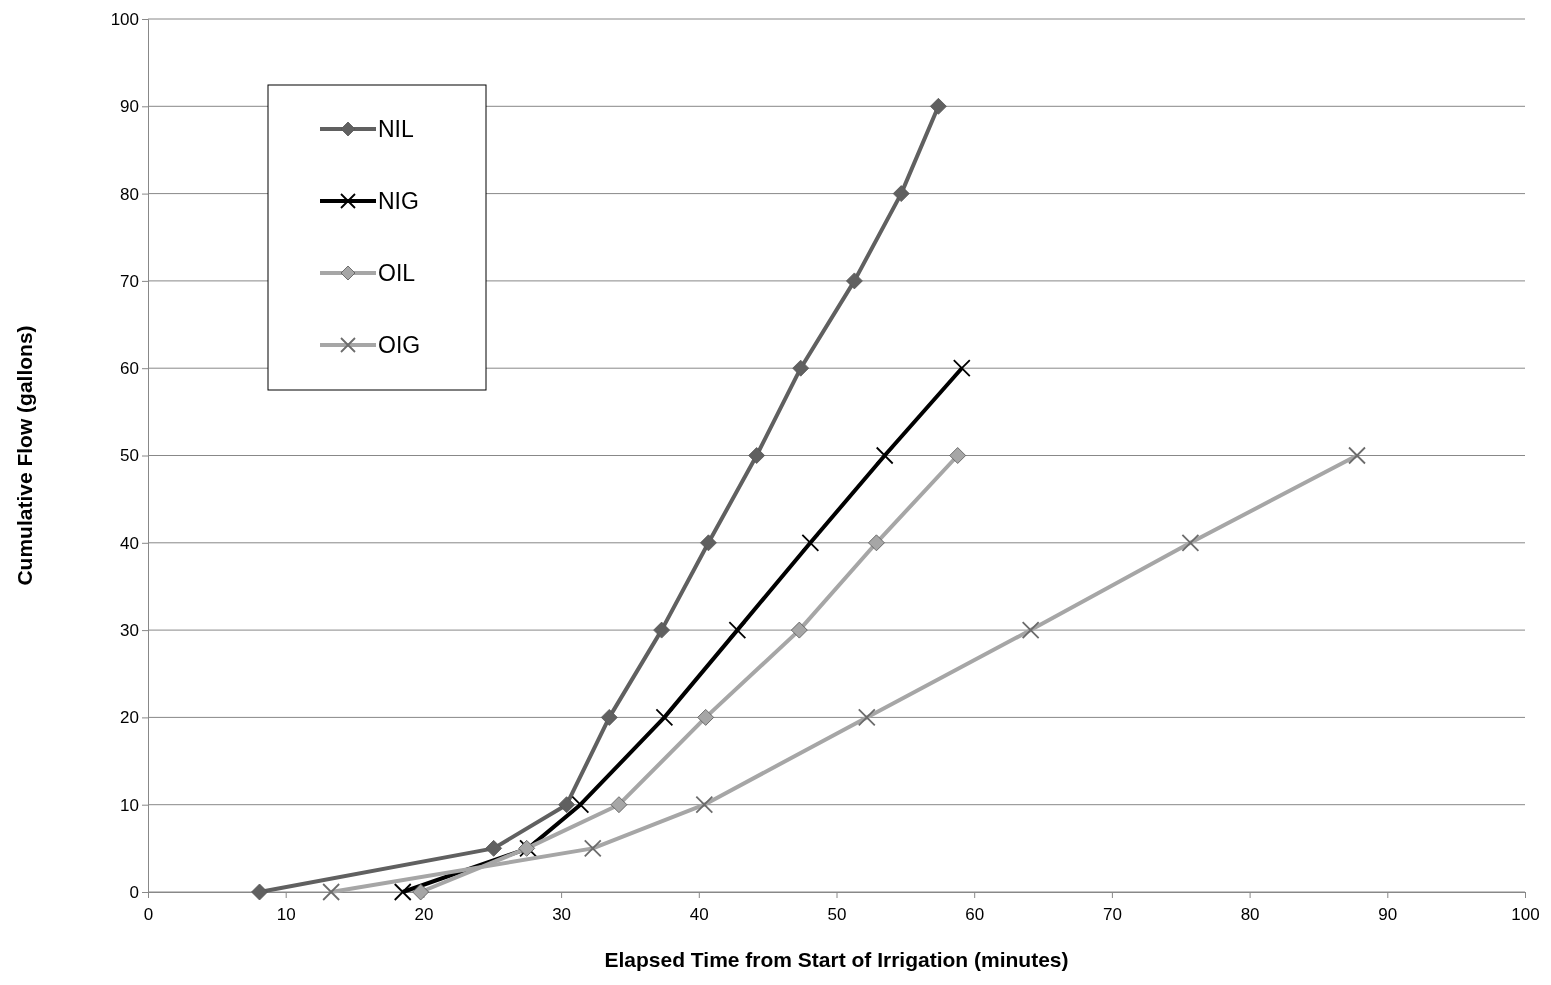 This screenshot has width=1551, height=985. What do you see at coordinates (562, 914) in the screenshot?
I see `x-tick-label: 30` at bounding box center [562, 914].